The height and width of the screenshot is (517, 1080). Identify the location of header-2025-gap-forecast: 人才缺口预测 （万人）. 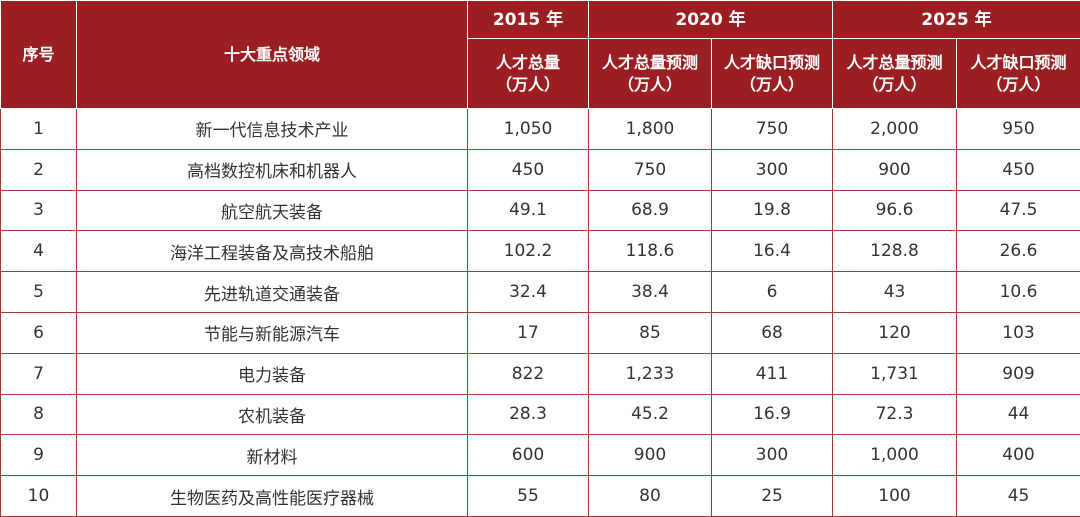
(1018, 74).